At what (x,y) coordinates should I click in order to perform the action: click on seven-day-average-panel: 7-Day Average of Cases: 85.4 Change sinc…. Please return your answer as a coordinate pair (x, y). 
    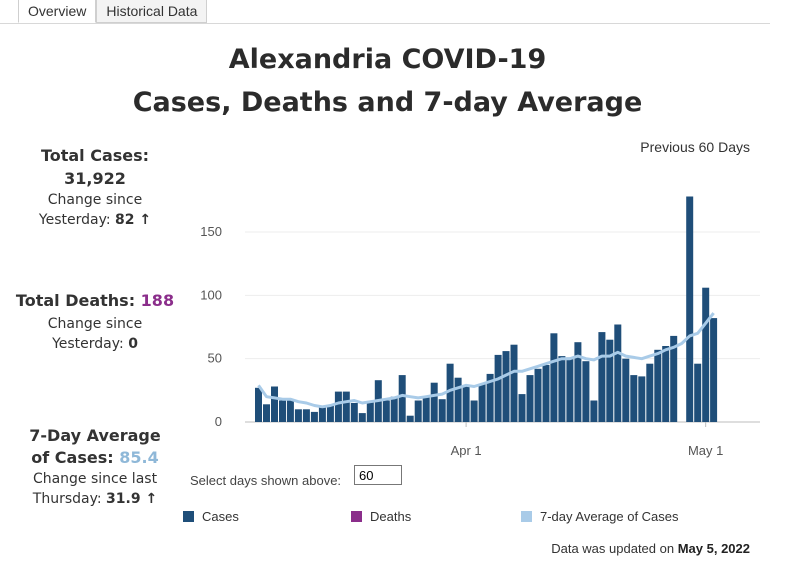
    Looking at the image, I should click on (95, 467).